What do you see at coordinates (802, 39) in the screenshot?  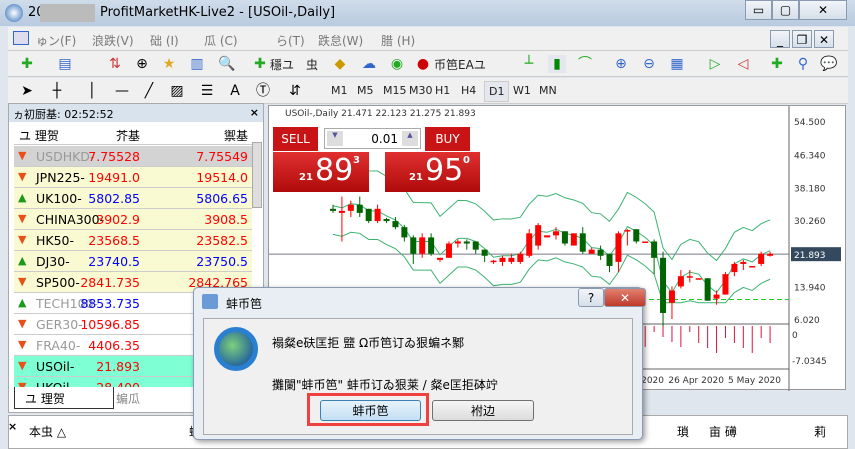 I see `child-restore-button: ❐` at bounding box center [802, 39].